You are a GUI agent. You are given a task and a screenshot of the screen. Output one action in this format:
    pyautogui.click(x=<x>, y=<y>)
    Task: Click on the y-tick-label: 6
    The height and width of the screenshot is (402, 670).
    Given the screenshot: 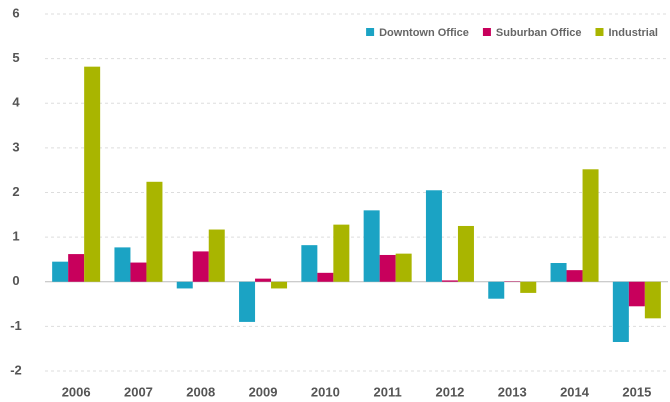 What is the action you would take?
    pyautogui.click(x=15, y=12)
    